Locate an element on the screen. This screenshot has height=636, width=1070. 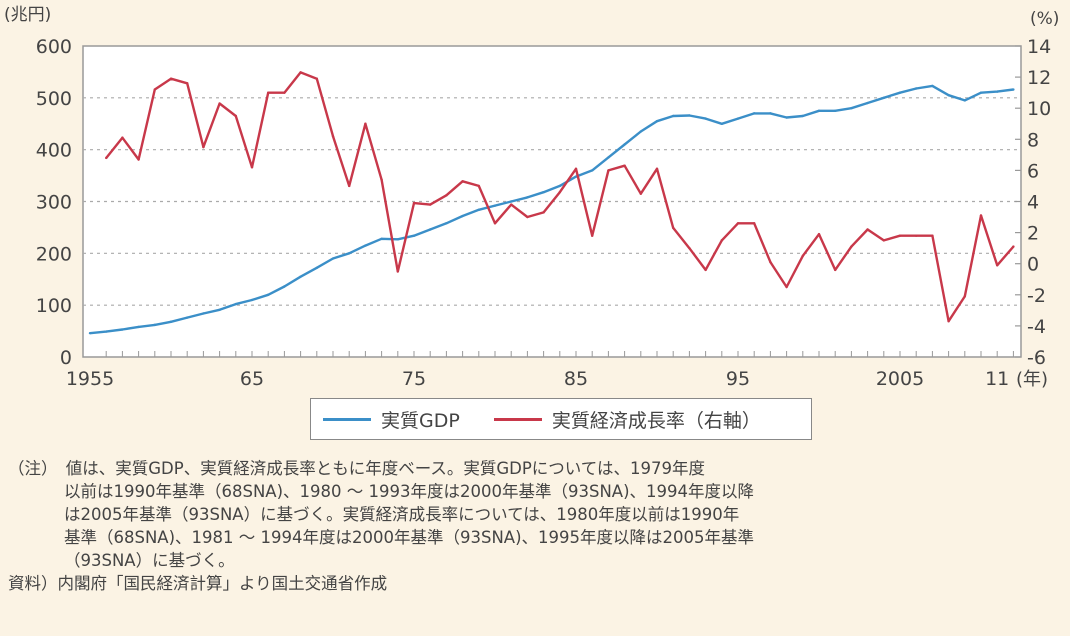
left-tick-label: 500 is located at coordinates (54, 99).